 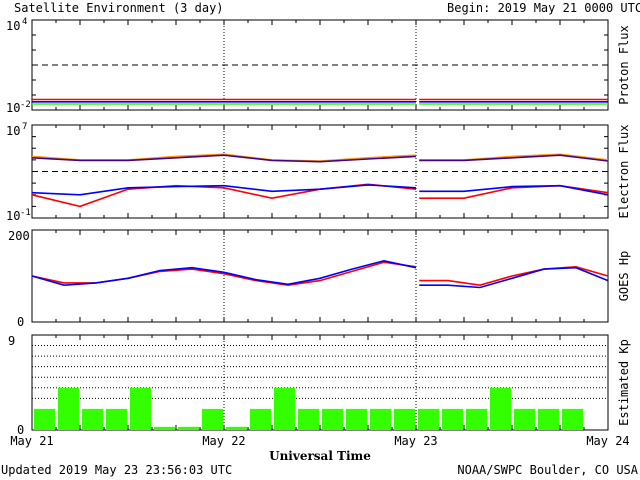 I want to click on chart-title: Satellite Environment (3 day), so click(x=119, y=8).